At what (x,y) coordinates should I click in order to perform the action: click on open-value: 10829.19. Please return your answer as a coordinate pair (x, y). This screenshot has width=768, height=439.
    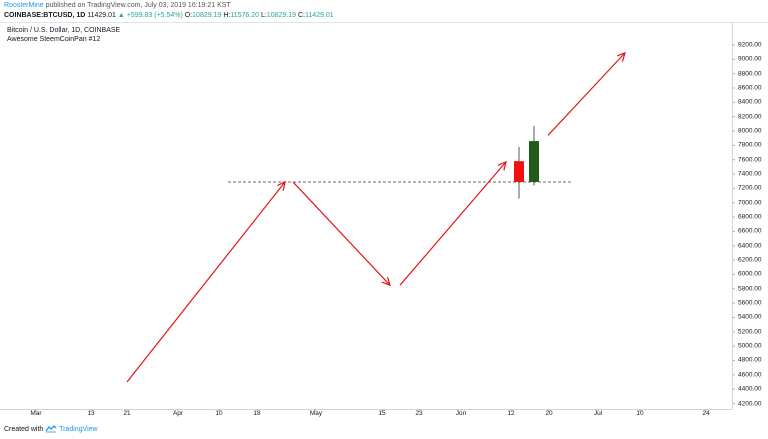
    Looking at the image, I should click on (207, 15).